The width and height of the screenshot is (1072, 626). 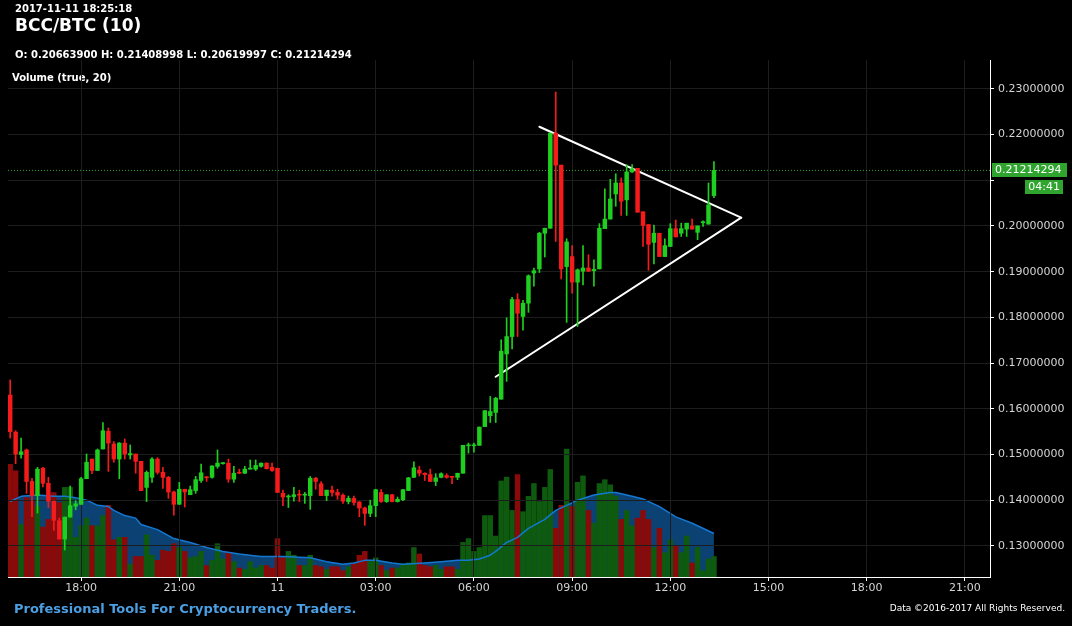 I want to click on text: Data ©2016-2017 All Rights Reserved., so click(x=977, y=608).